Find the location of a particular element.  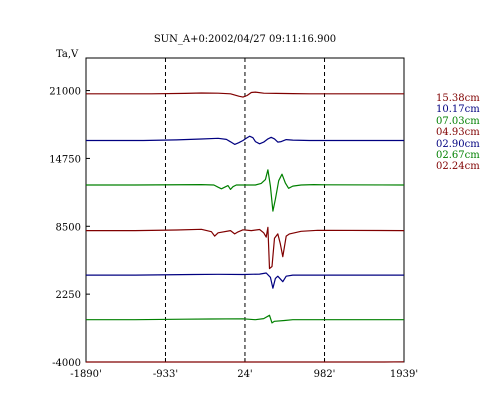

series-line-04.93cm is located at coordinates (245, 248).